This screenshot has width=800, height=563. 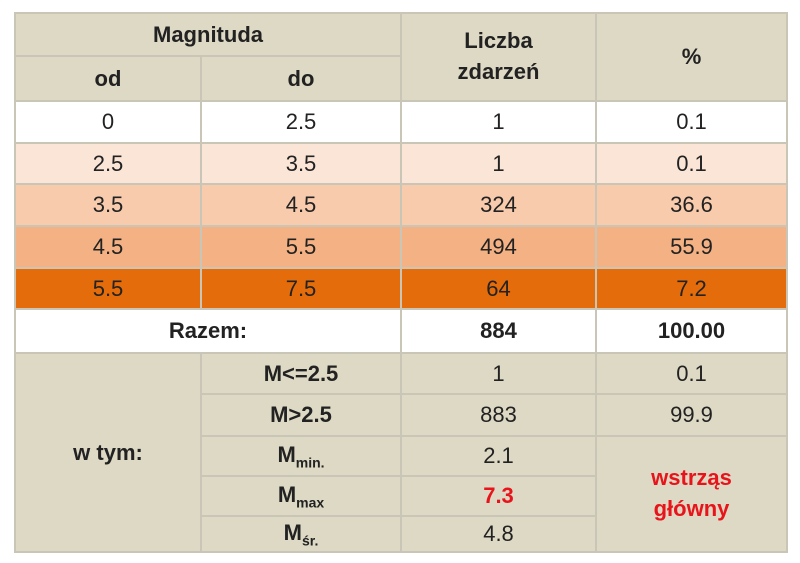 What do you see at coordinates (108, 452) in the screenshot?
I see `breakdown-label: w tym:` at bounding box center [108, 452].